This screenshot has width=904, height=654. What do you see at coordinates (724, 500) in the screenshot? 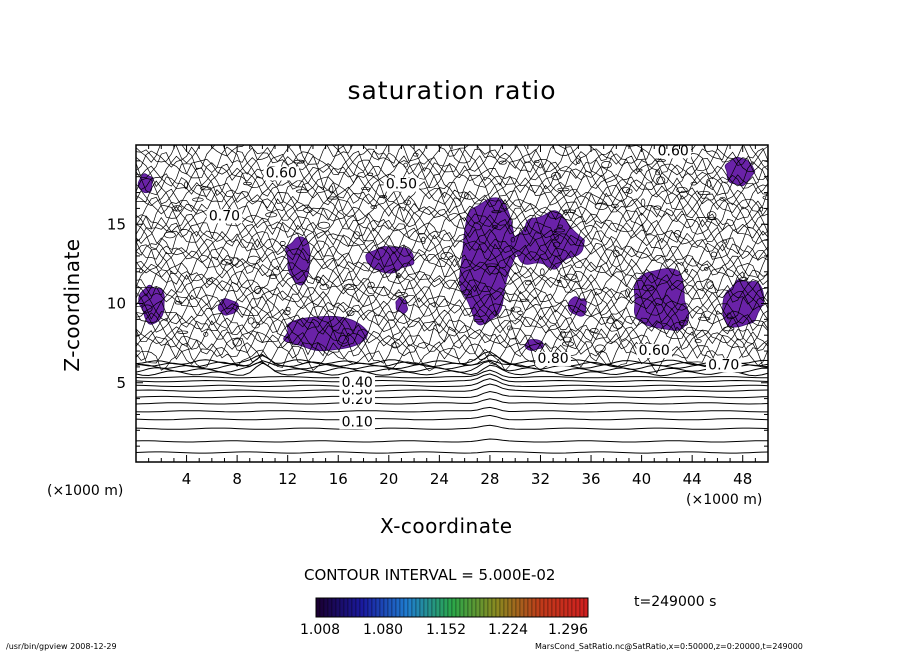
I see `x-unit-label-right: (×1000 m)` at bounding box center [724, 500].